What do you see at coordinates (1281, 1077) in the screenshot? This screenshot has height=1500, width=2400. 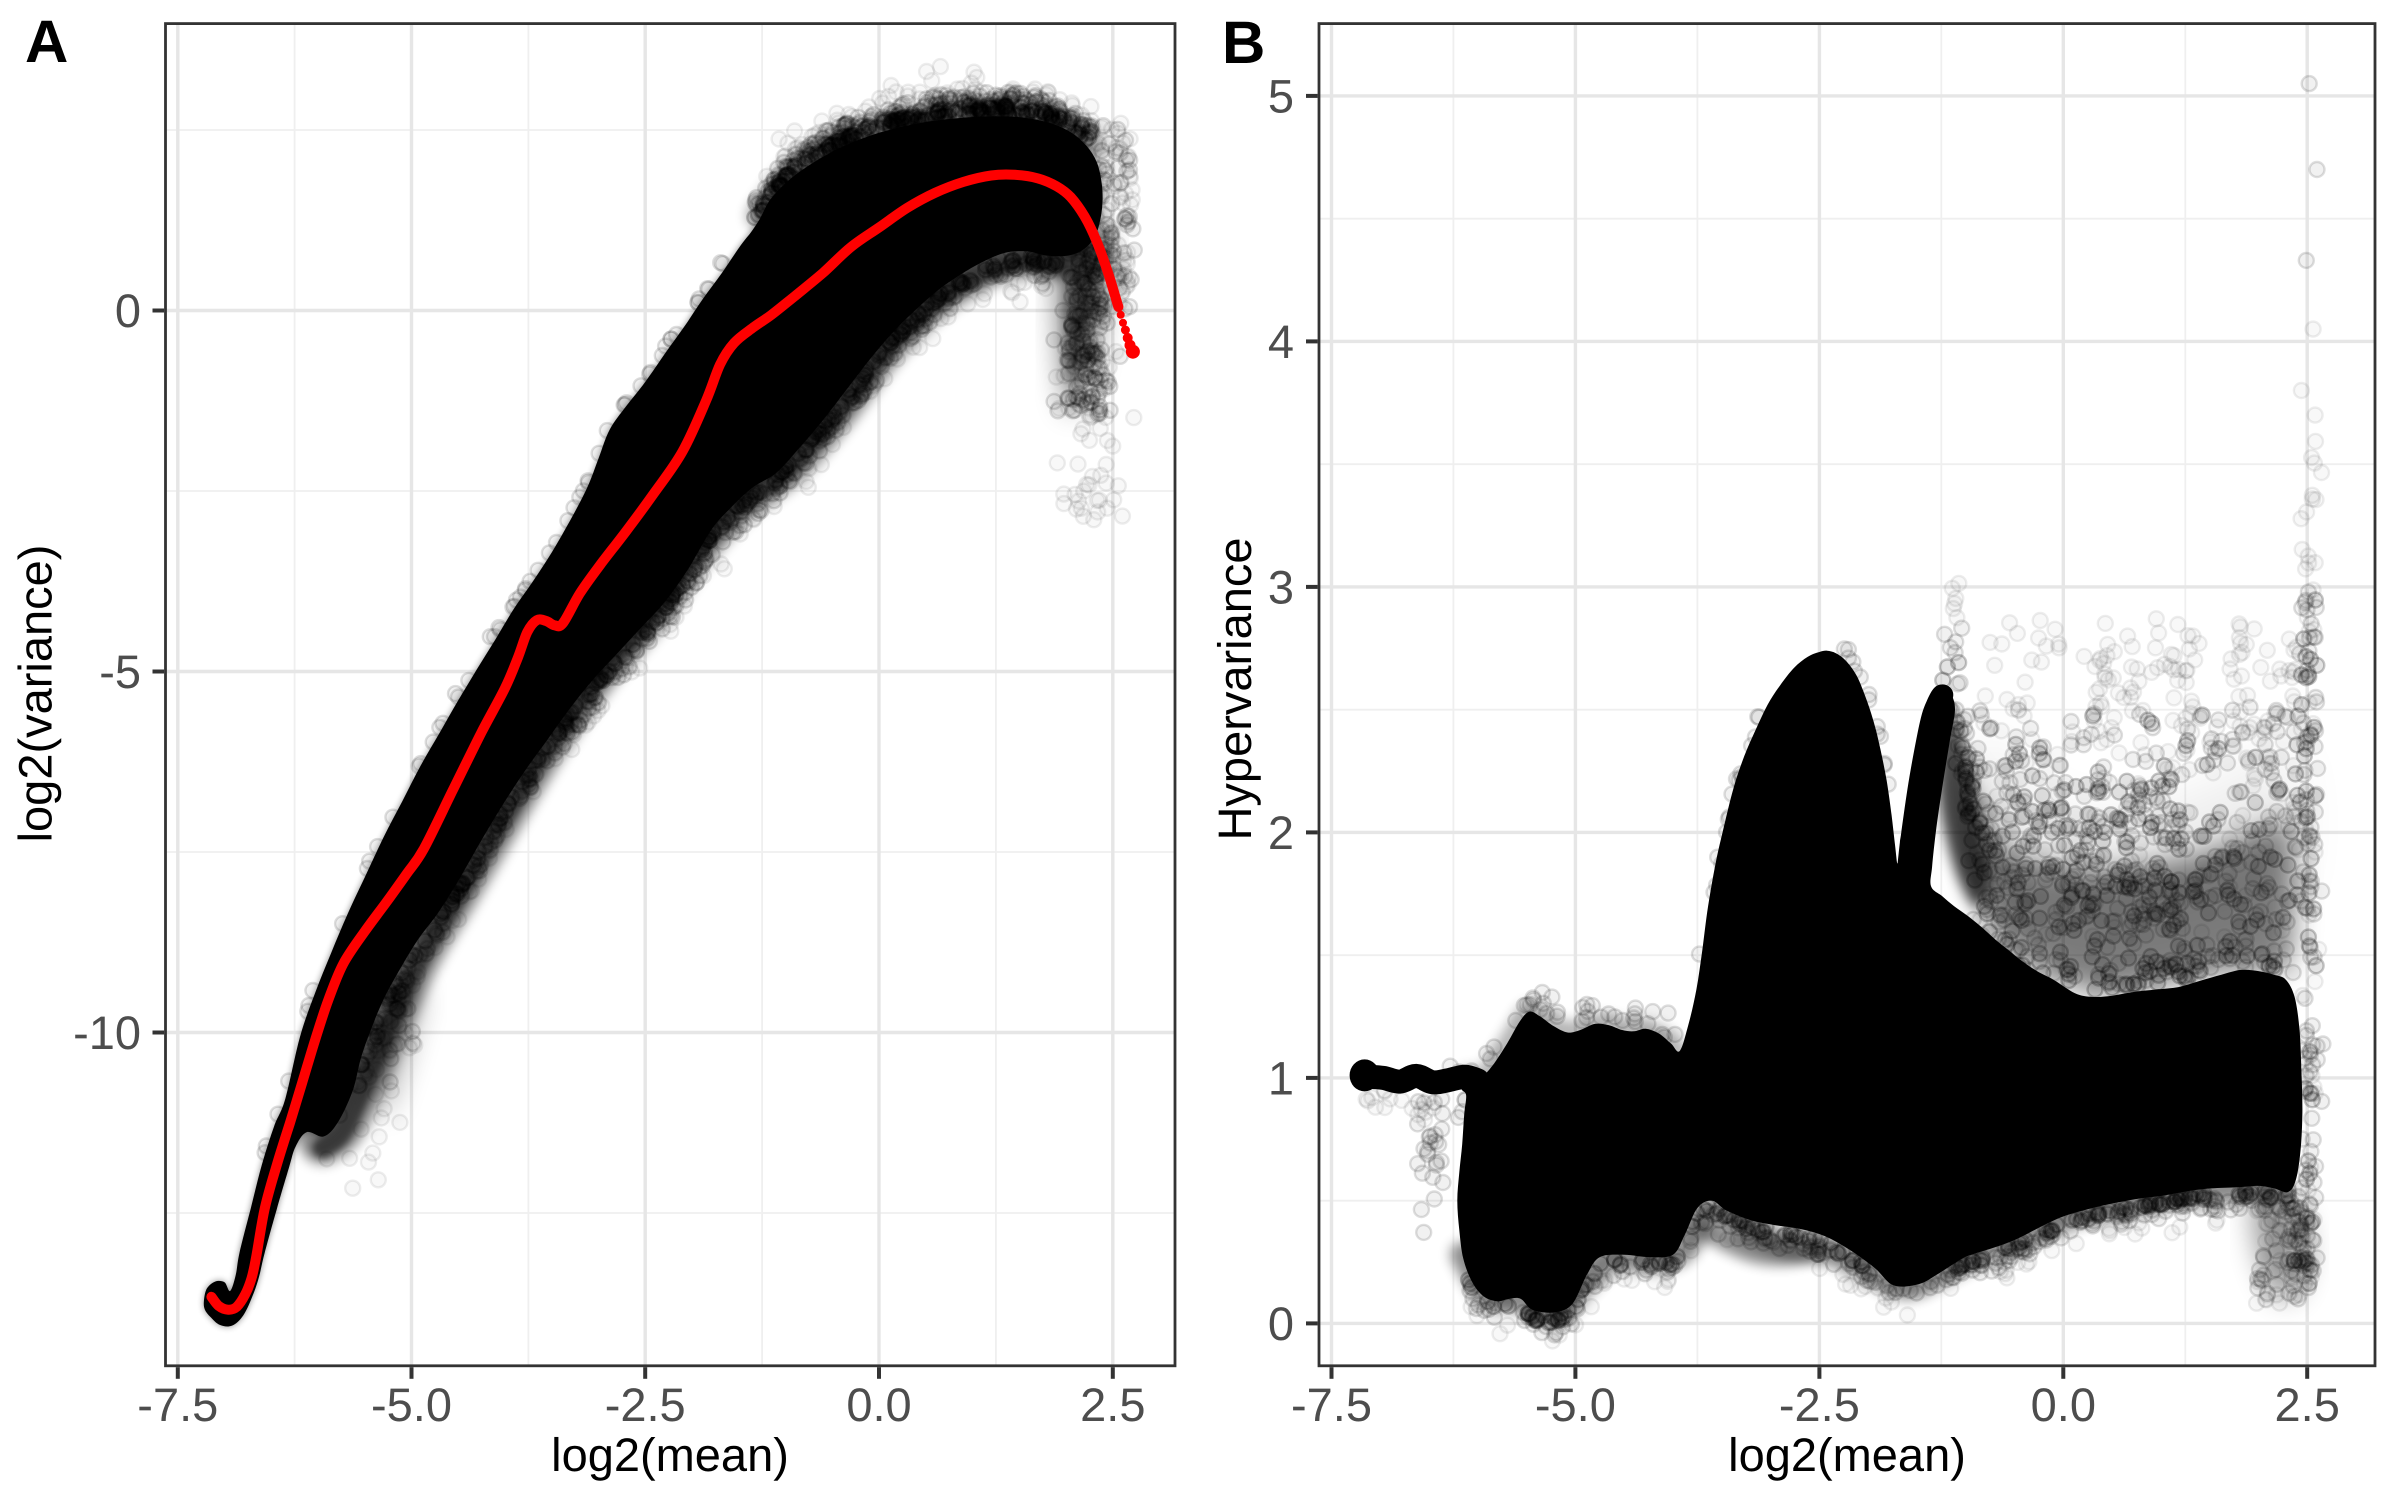 I see `svg-text: 1` at bounding box center [1281, 1077].